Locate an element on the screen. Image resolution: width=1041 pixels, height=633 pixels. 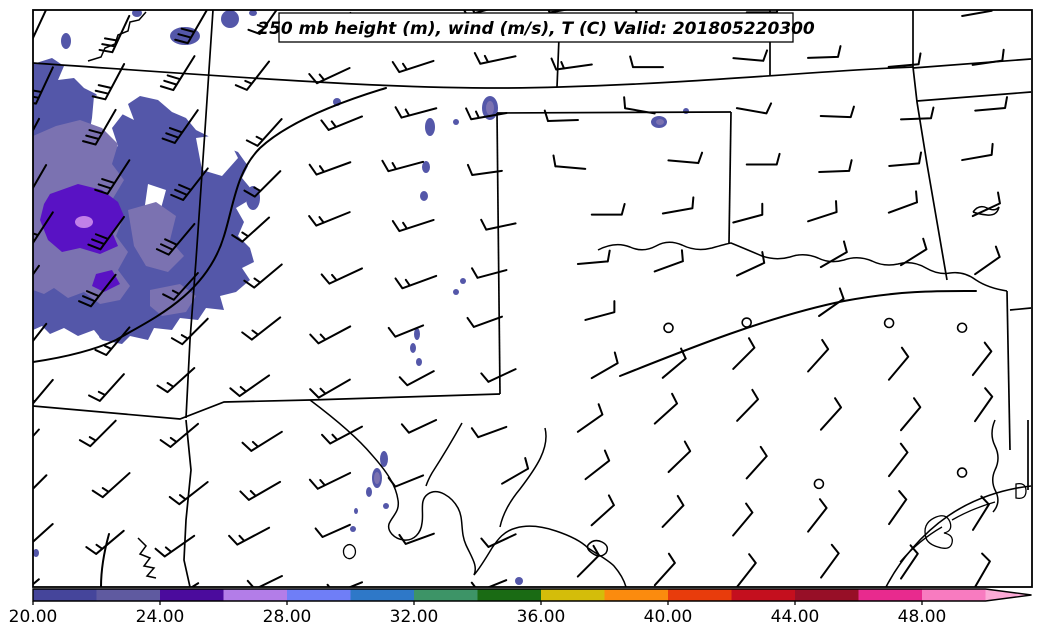
title-box-border is located at coordinates (536, 27).